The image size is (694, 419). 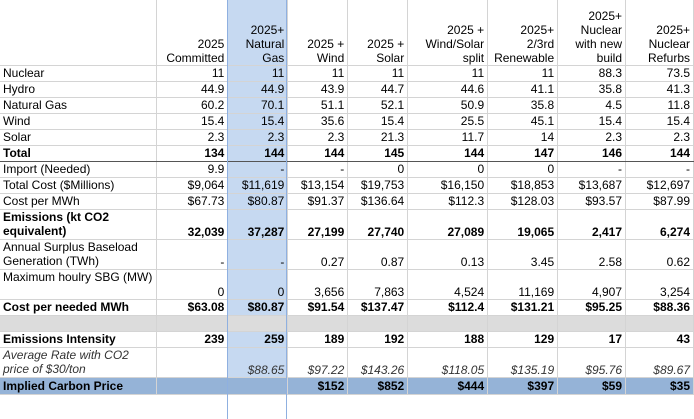 What do you see at coordinates (448, 185) in the screenshot?
I see `table-cell: $16,150` at bounding box center [448, 185].